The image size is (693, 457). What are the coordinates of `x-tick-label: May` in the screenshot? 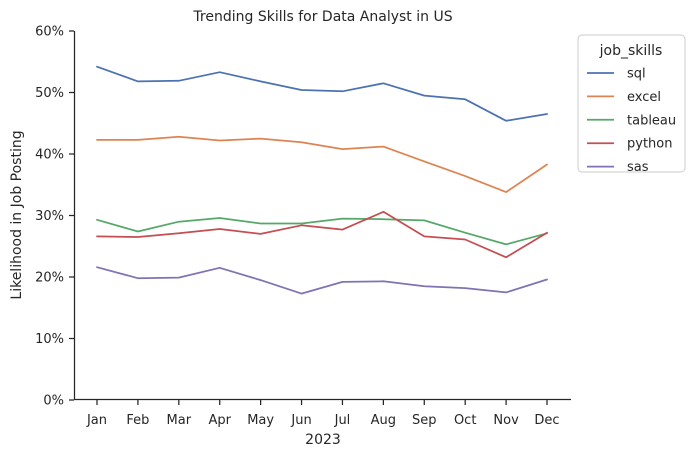 It's located at (260, 420).